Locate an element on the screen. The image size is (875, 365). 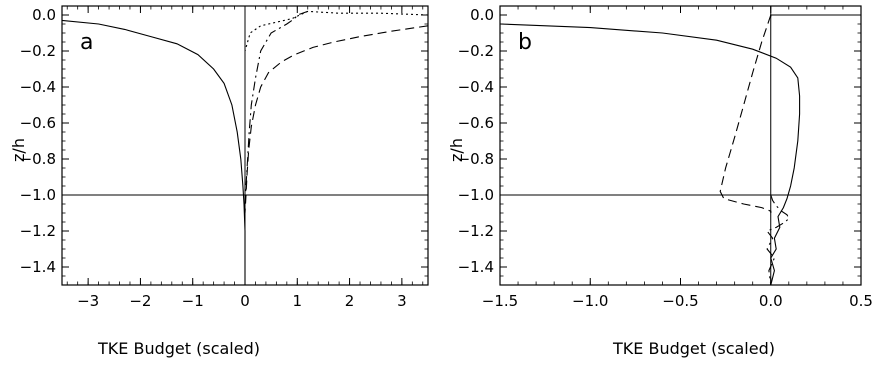
panel-b-ylabel: z/h is located at coordinates (456, 150).